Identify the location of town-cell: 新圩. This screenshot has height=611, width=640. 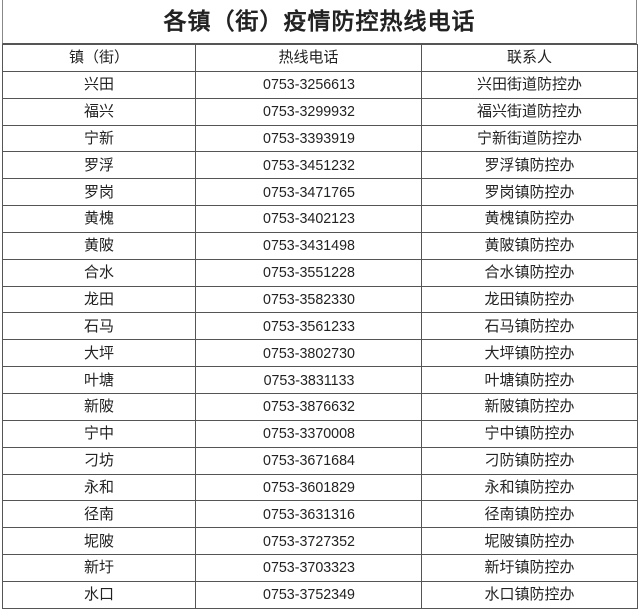
(99, 568).